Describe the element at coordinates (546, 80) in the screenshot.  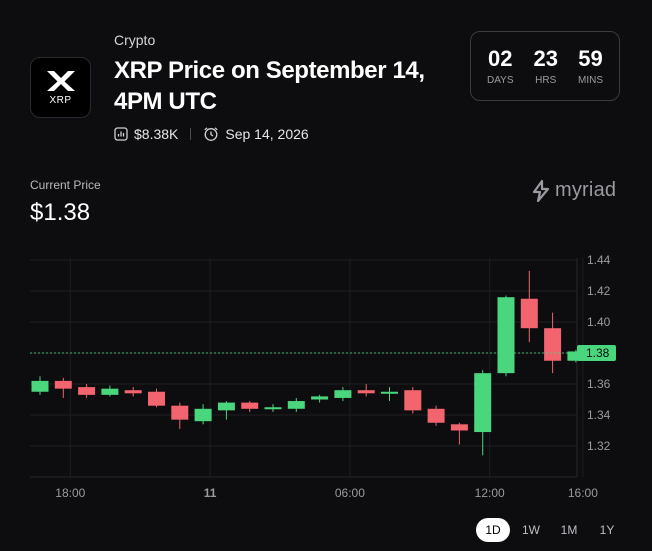
I see `countdown-label: HRS` at that location.